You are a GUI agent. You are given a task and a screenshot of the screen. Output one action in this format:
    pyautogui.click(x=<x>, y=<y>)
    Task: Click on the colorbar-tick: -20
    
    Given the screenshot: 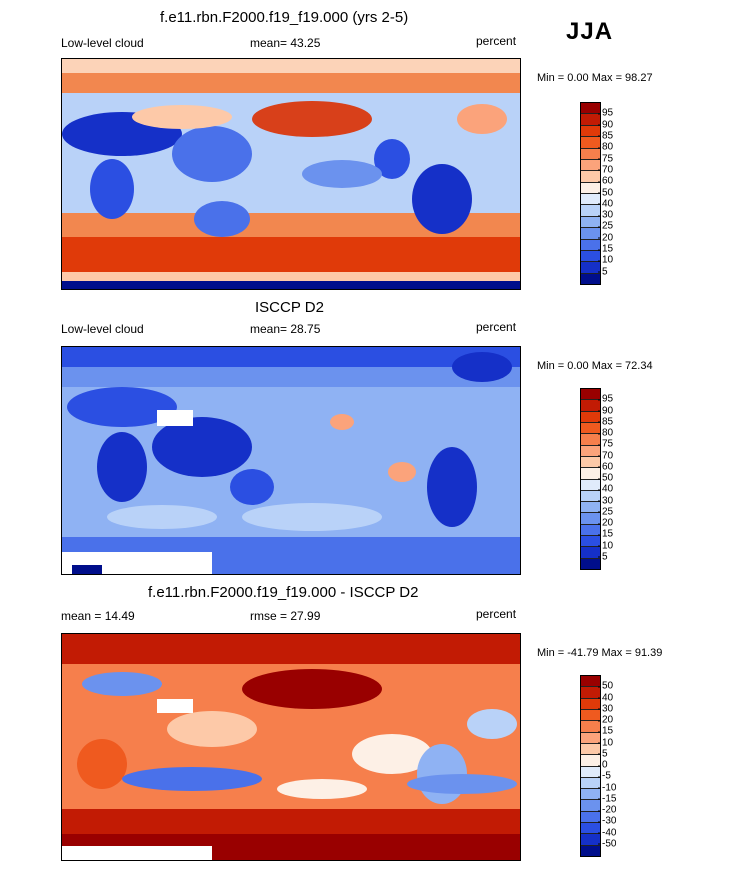 What is the action you would take?
    pyautogui.click(x=607, y=810)
    